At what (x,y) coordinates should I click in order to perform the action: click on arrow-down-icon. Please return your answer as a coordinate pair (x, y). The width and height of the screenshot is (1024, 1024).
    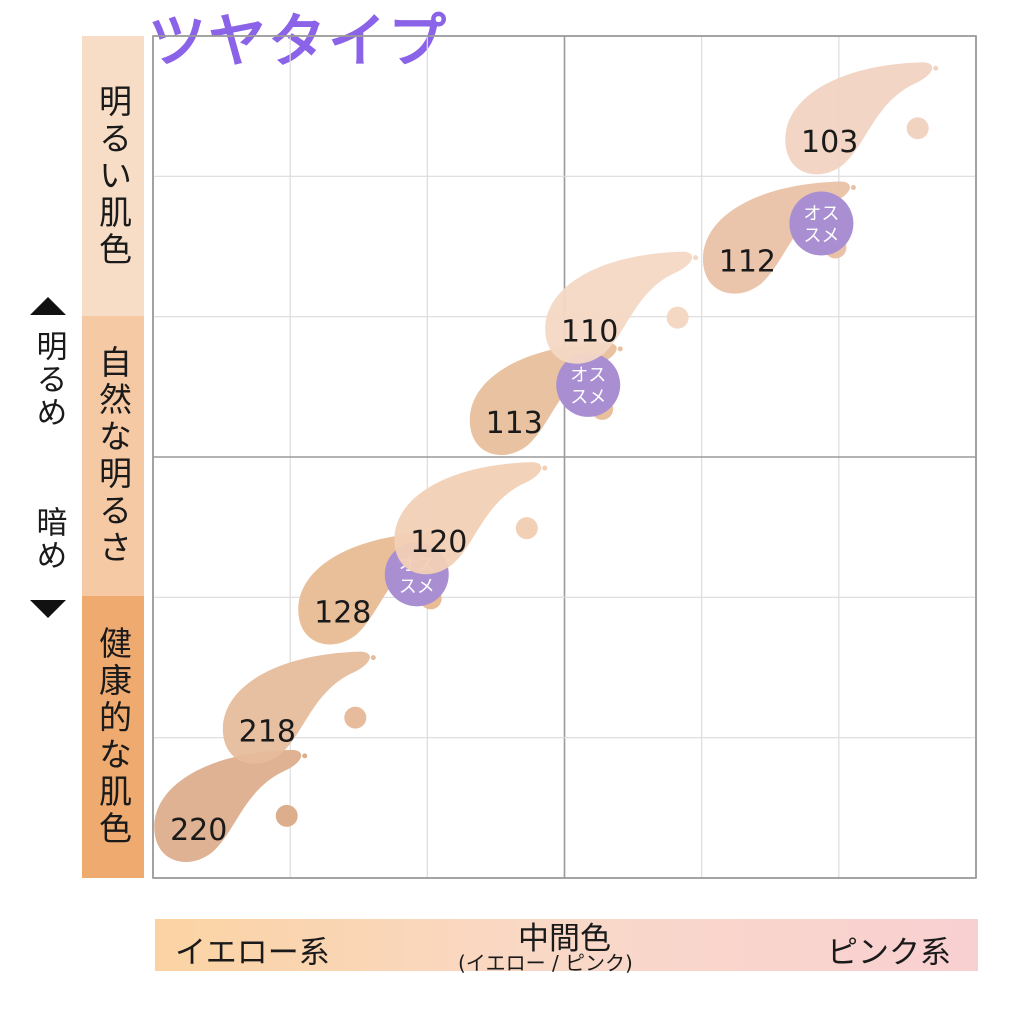
    Looking at the image, I should click on (48, 609).